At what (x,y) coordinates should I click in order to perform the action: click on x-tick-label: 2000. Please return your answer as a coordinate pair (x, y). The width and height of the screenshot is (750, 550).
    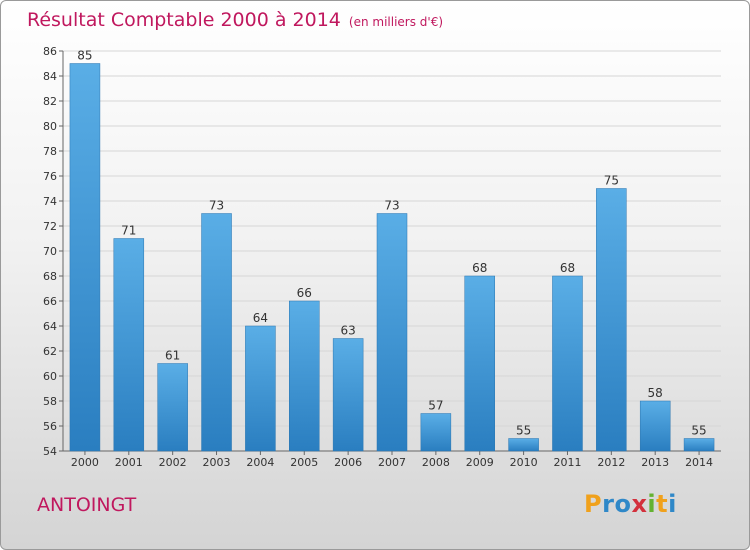
    Looking at the image, I should click on (85, 462).